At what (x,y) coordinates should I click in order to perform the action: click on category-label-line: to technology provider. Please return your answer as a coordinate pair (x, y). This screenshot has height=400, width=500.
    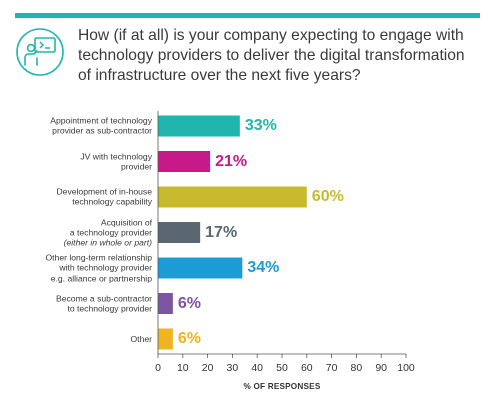
    Looking at the image, I should click on (109, 308).